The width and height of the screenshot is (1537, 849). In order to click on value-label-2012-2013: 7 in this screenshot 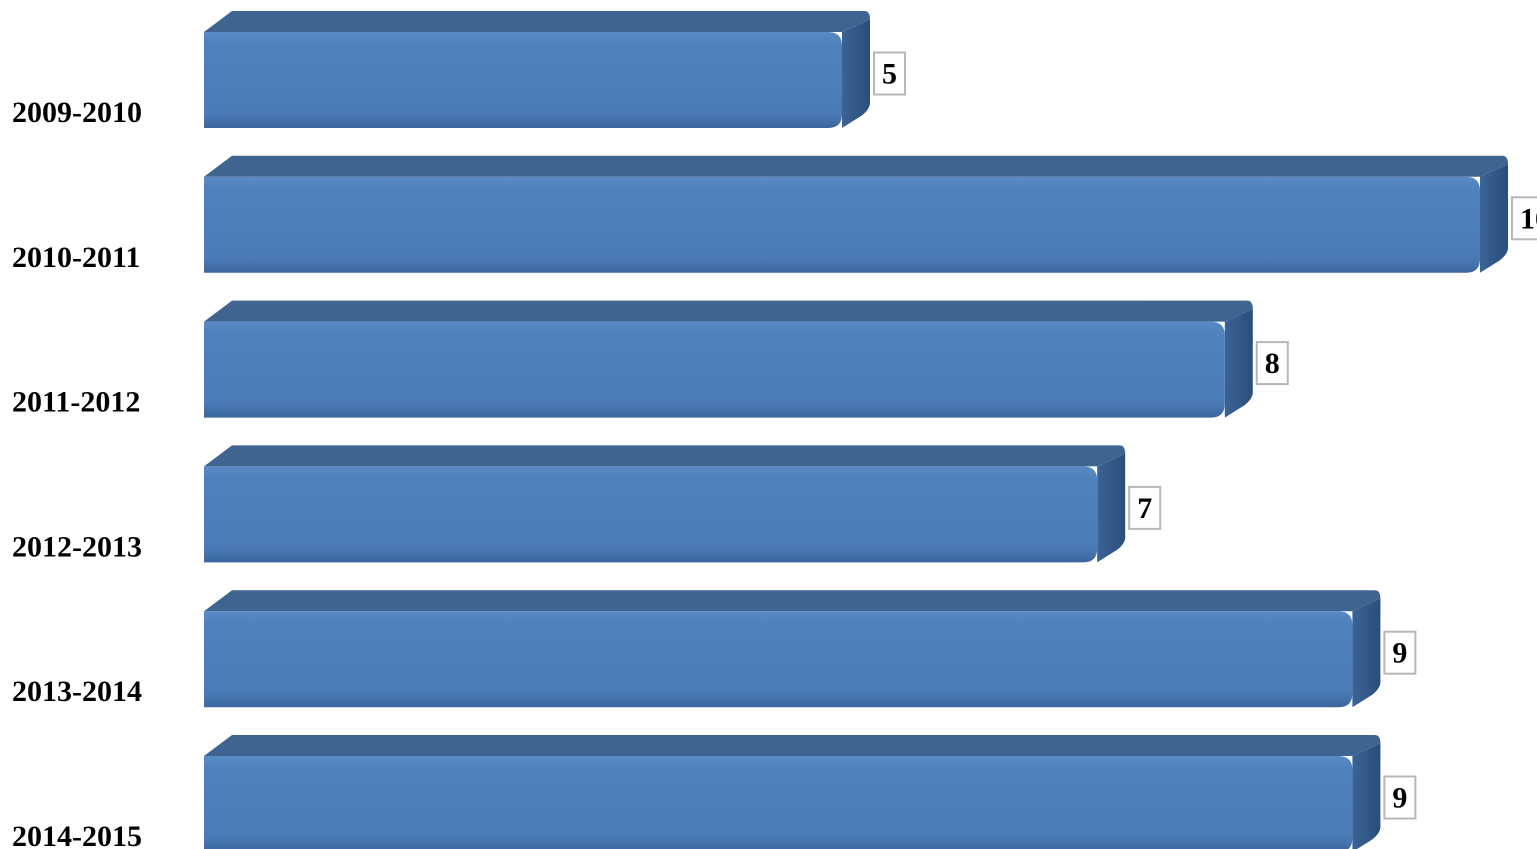, I will do `click(1145, 507)`.